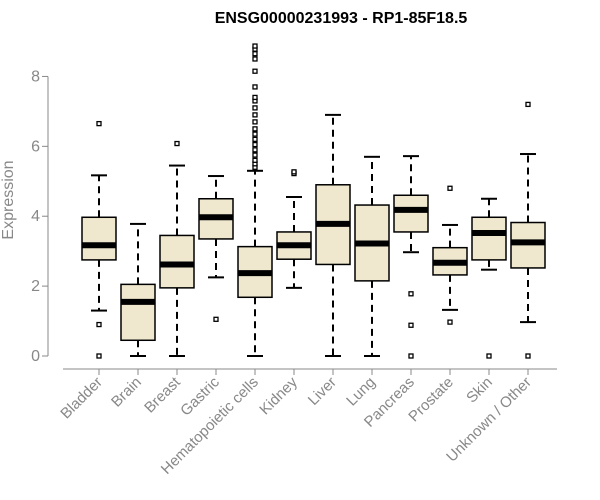  Describe the element at coordinates (479, 390) in the screenshot. I see `x-tick-label: Skin` at that location.